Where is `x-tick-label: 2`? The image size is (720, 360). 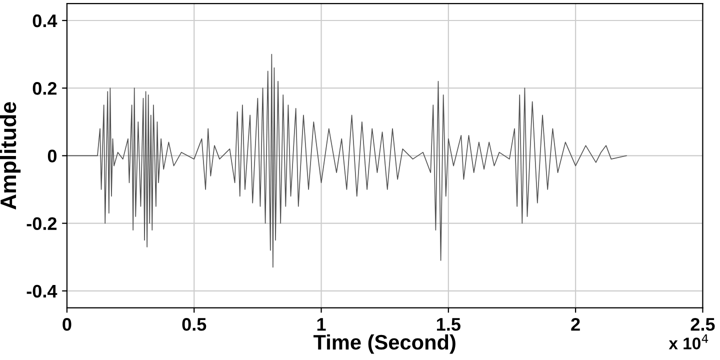 x-tick-label: 2 is located at coordinates (575, 324).